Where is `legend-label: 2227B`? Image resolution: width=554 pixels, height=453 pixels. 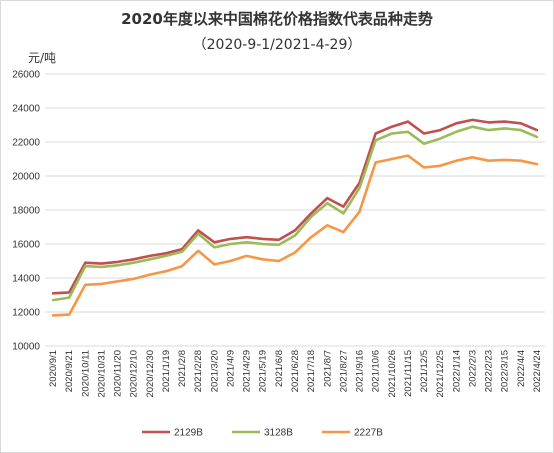
legend-label: 2227B is located at coordinates (368, 433).